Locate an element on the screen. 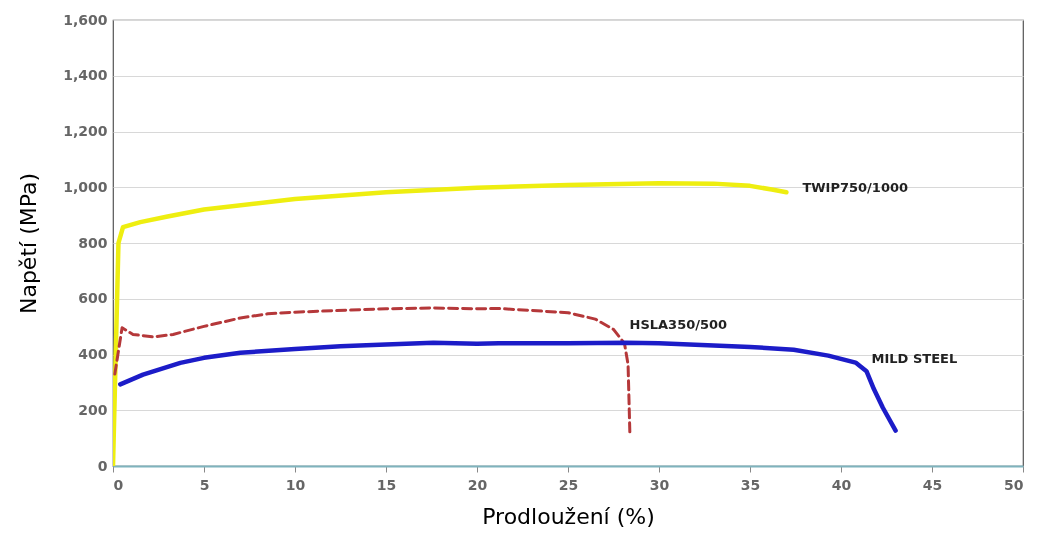 The image size is (1045, 542). y-tick-label: 600 is located at coordinates (93, 298).